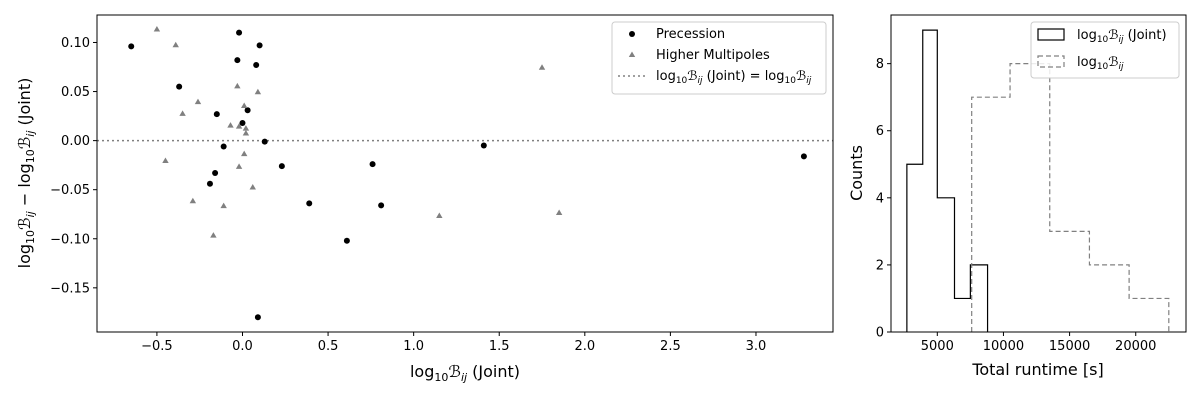  I want to click on scatter-legend-box, so click(719, 58).